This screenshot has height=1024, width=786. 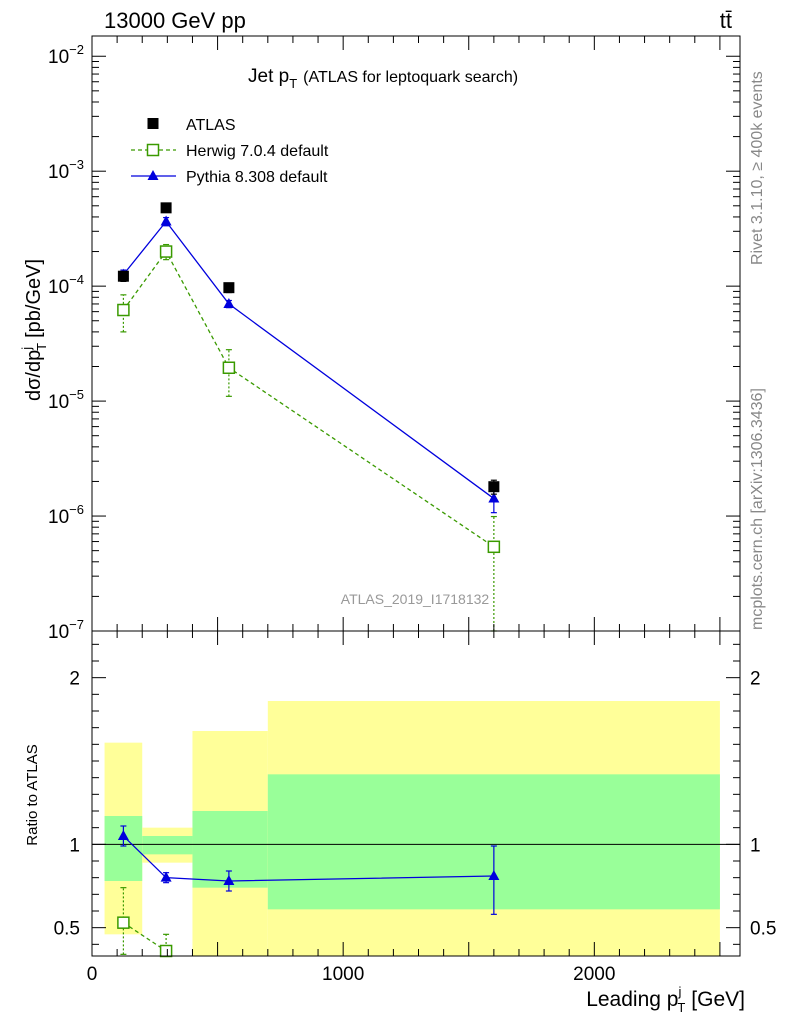 What do you see at coordinates (211, 125) in the screenshot?
I see `legend-label-atlas: ATLAS` at bounding box center [211, 125].